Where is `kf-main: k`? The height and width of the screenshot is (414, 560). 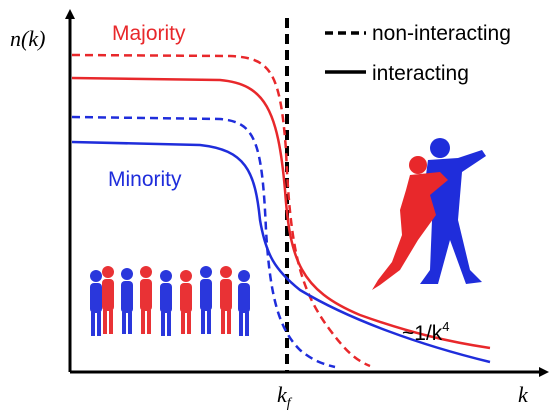
kf-main: k is located at coordinates (282, 394).